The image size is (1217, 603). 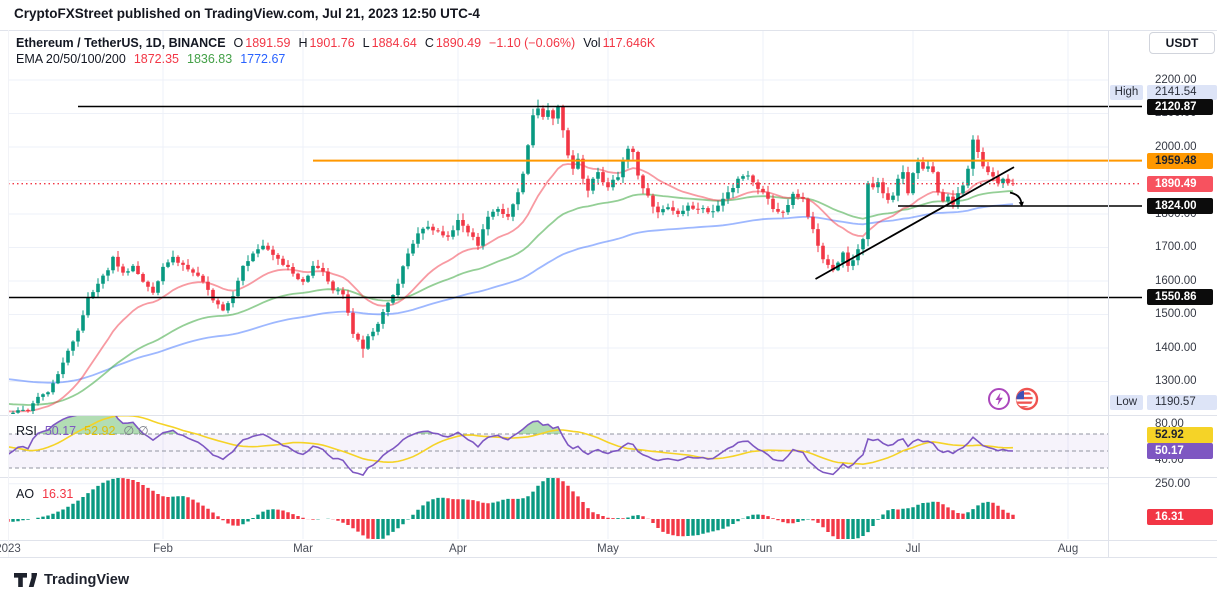 What do you see at coordinates (608, 540) in the screenshot?
I see `ao-timeaxis-separator` at bounding box center [608, 540].